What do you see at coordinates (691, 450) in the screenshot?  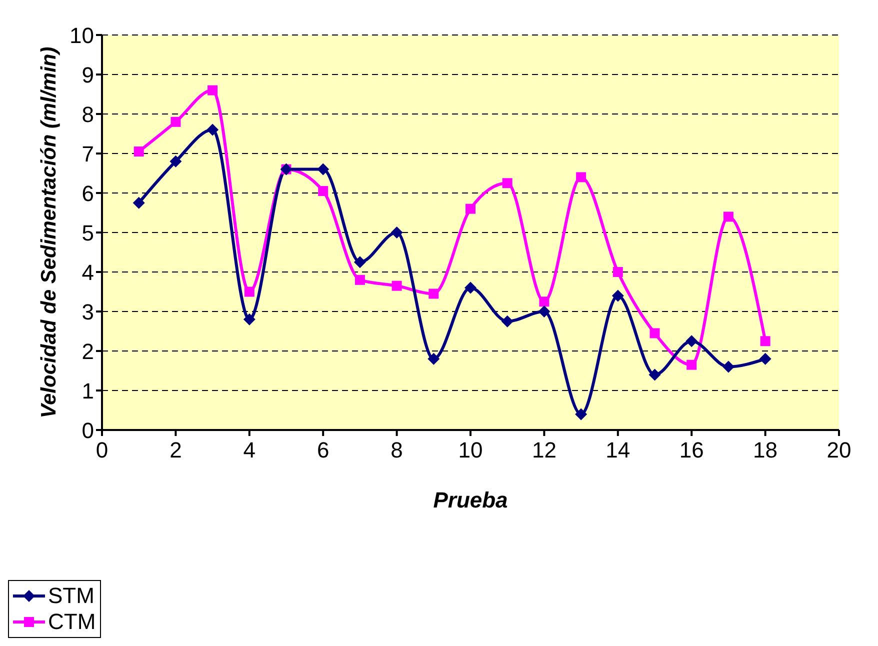 I see `x-tick-label: 16` at bounding box center [691, 450].